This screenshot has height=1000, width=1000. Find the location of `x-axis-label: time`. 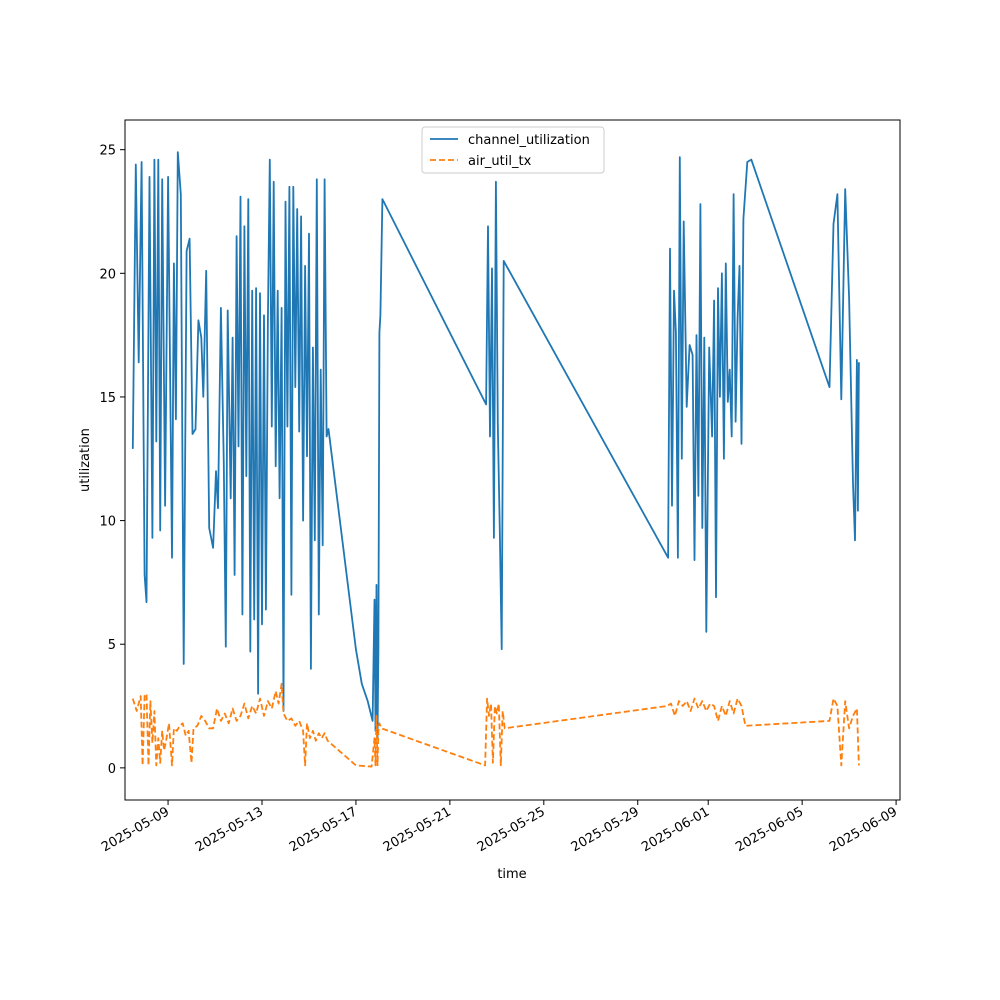

x-axis-label: time is located at coordinates (511, 874).